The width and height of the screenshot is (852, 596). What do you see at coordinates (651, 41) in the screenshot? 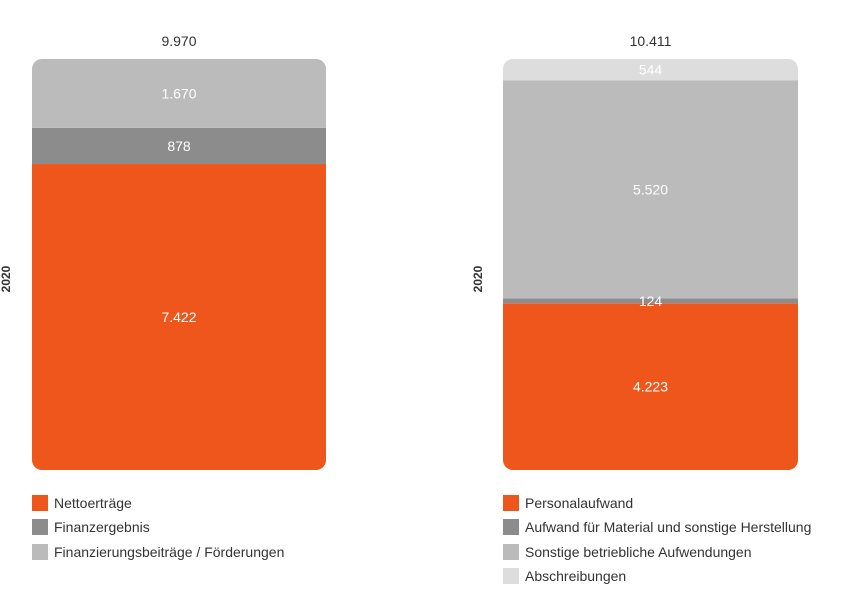
I see `total-label: 10.411` at bounding box center [651, 41].